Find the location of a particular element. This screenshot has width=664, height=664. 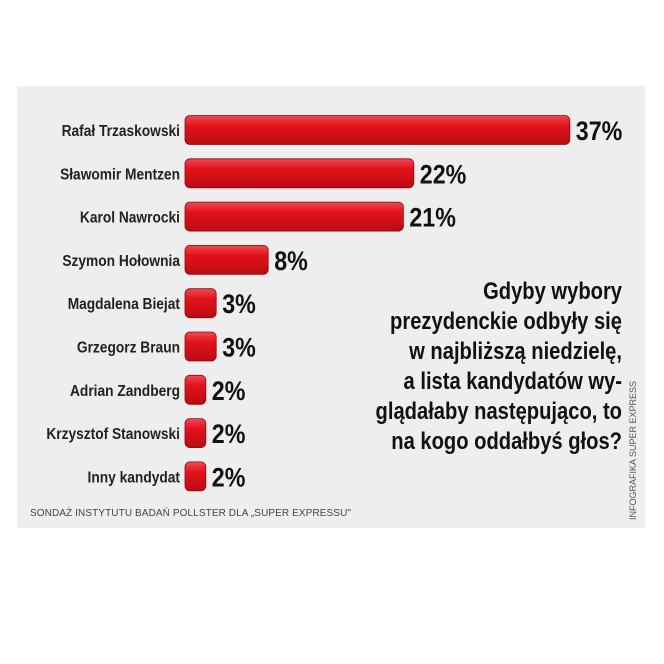

category-label: Magdalena Biejat is located at coordinates (124, 304).